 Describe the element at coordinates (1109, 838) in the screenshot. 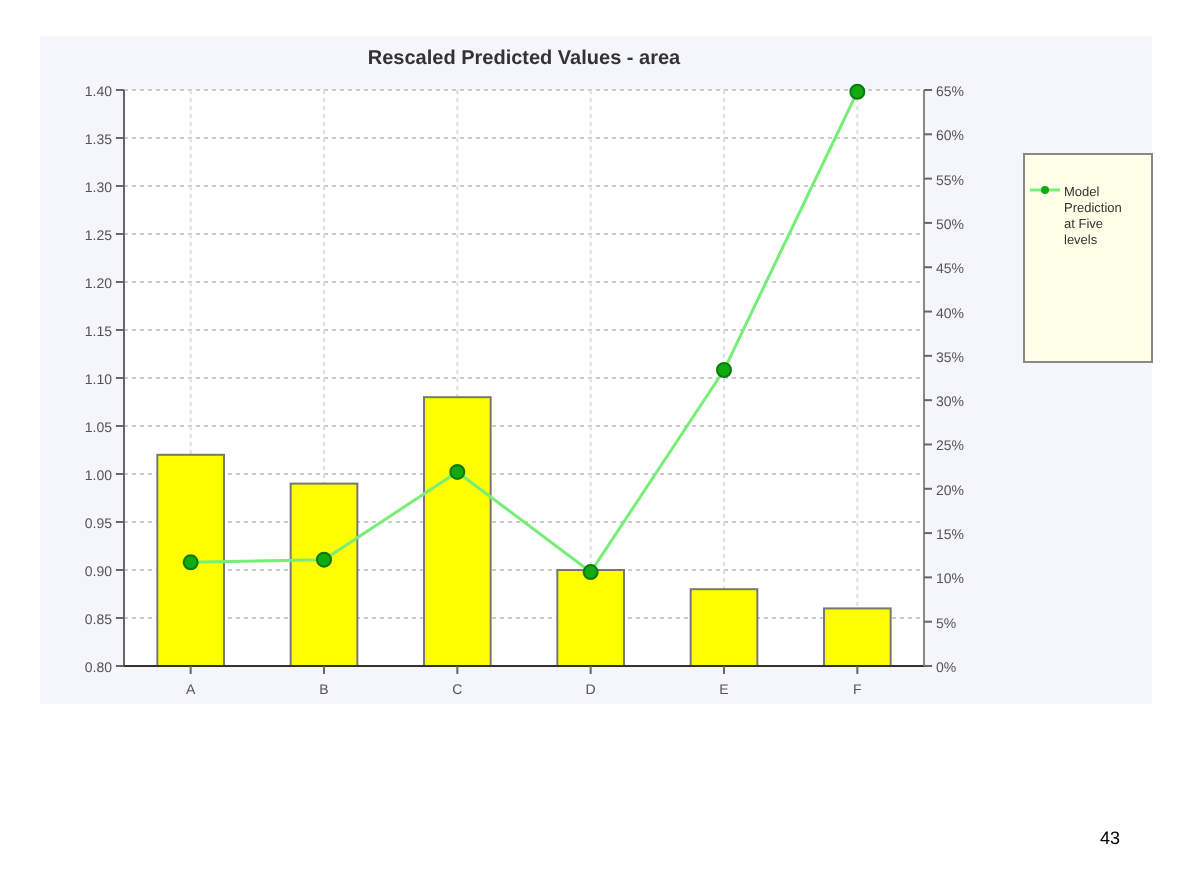

I see `text: 43` at that location.